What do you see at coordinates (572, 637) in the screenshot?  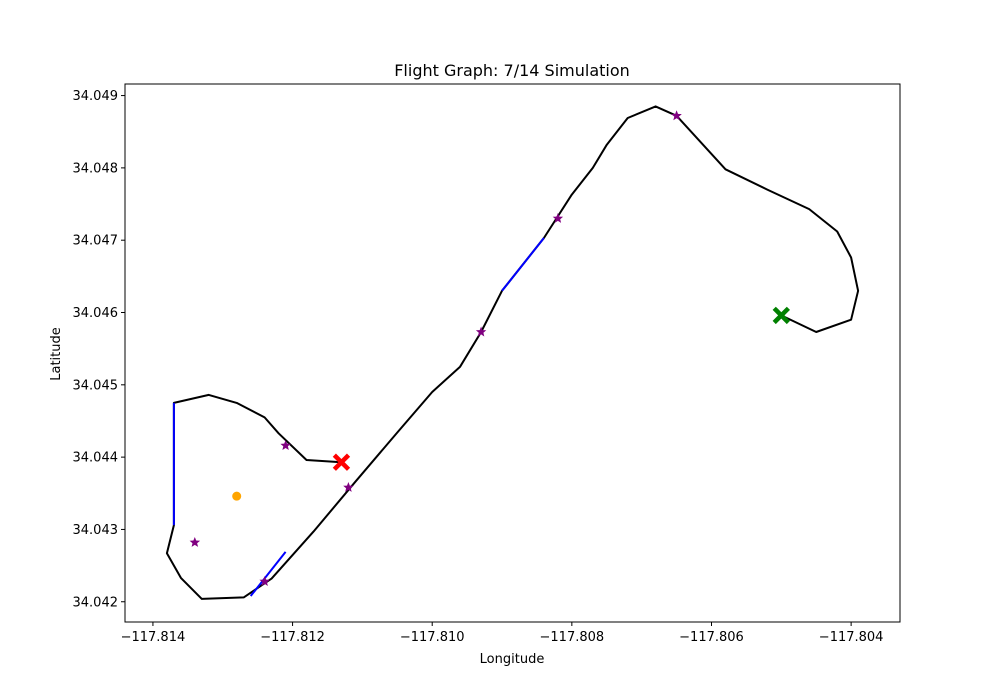 I see `x-tick-label: −117.808` at bounding box center [572, 637].